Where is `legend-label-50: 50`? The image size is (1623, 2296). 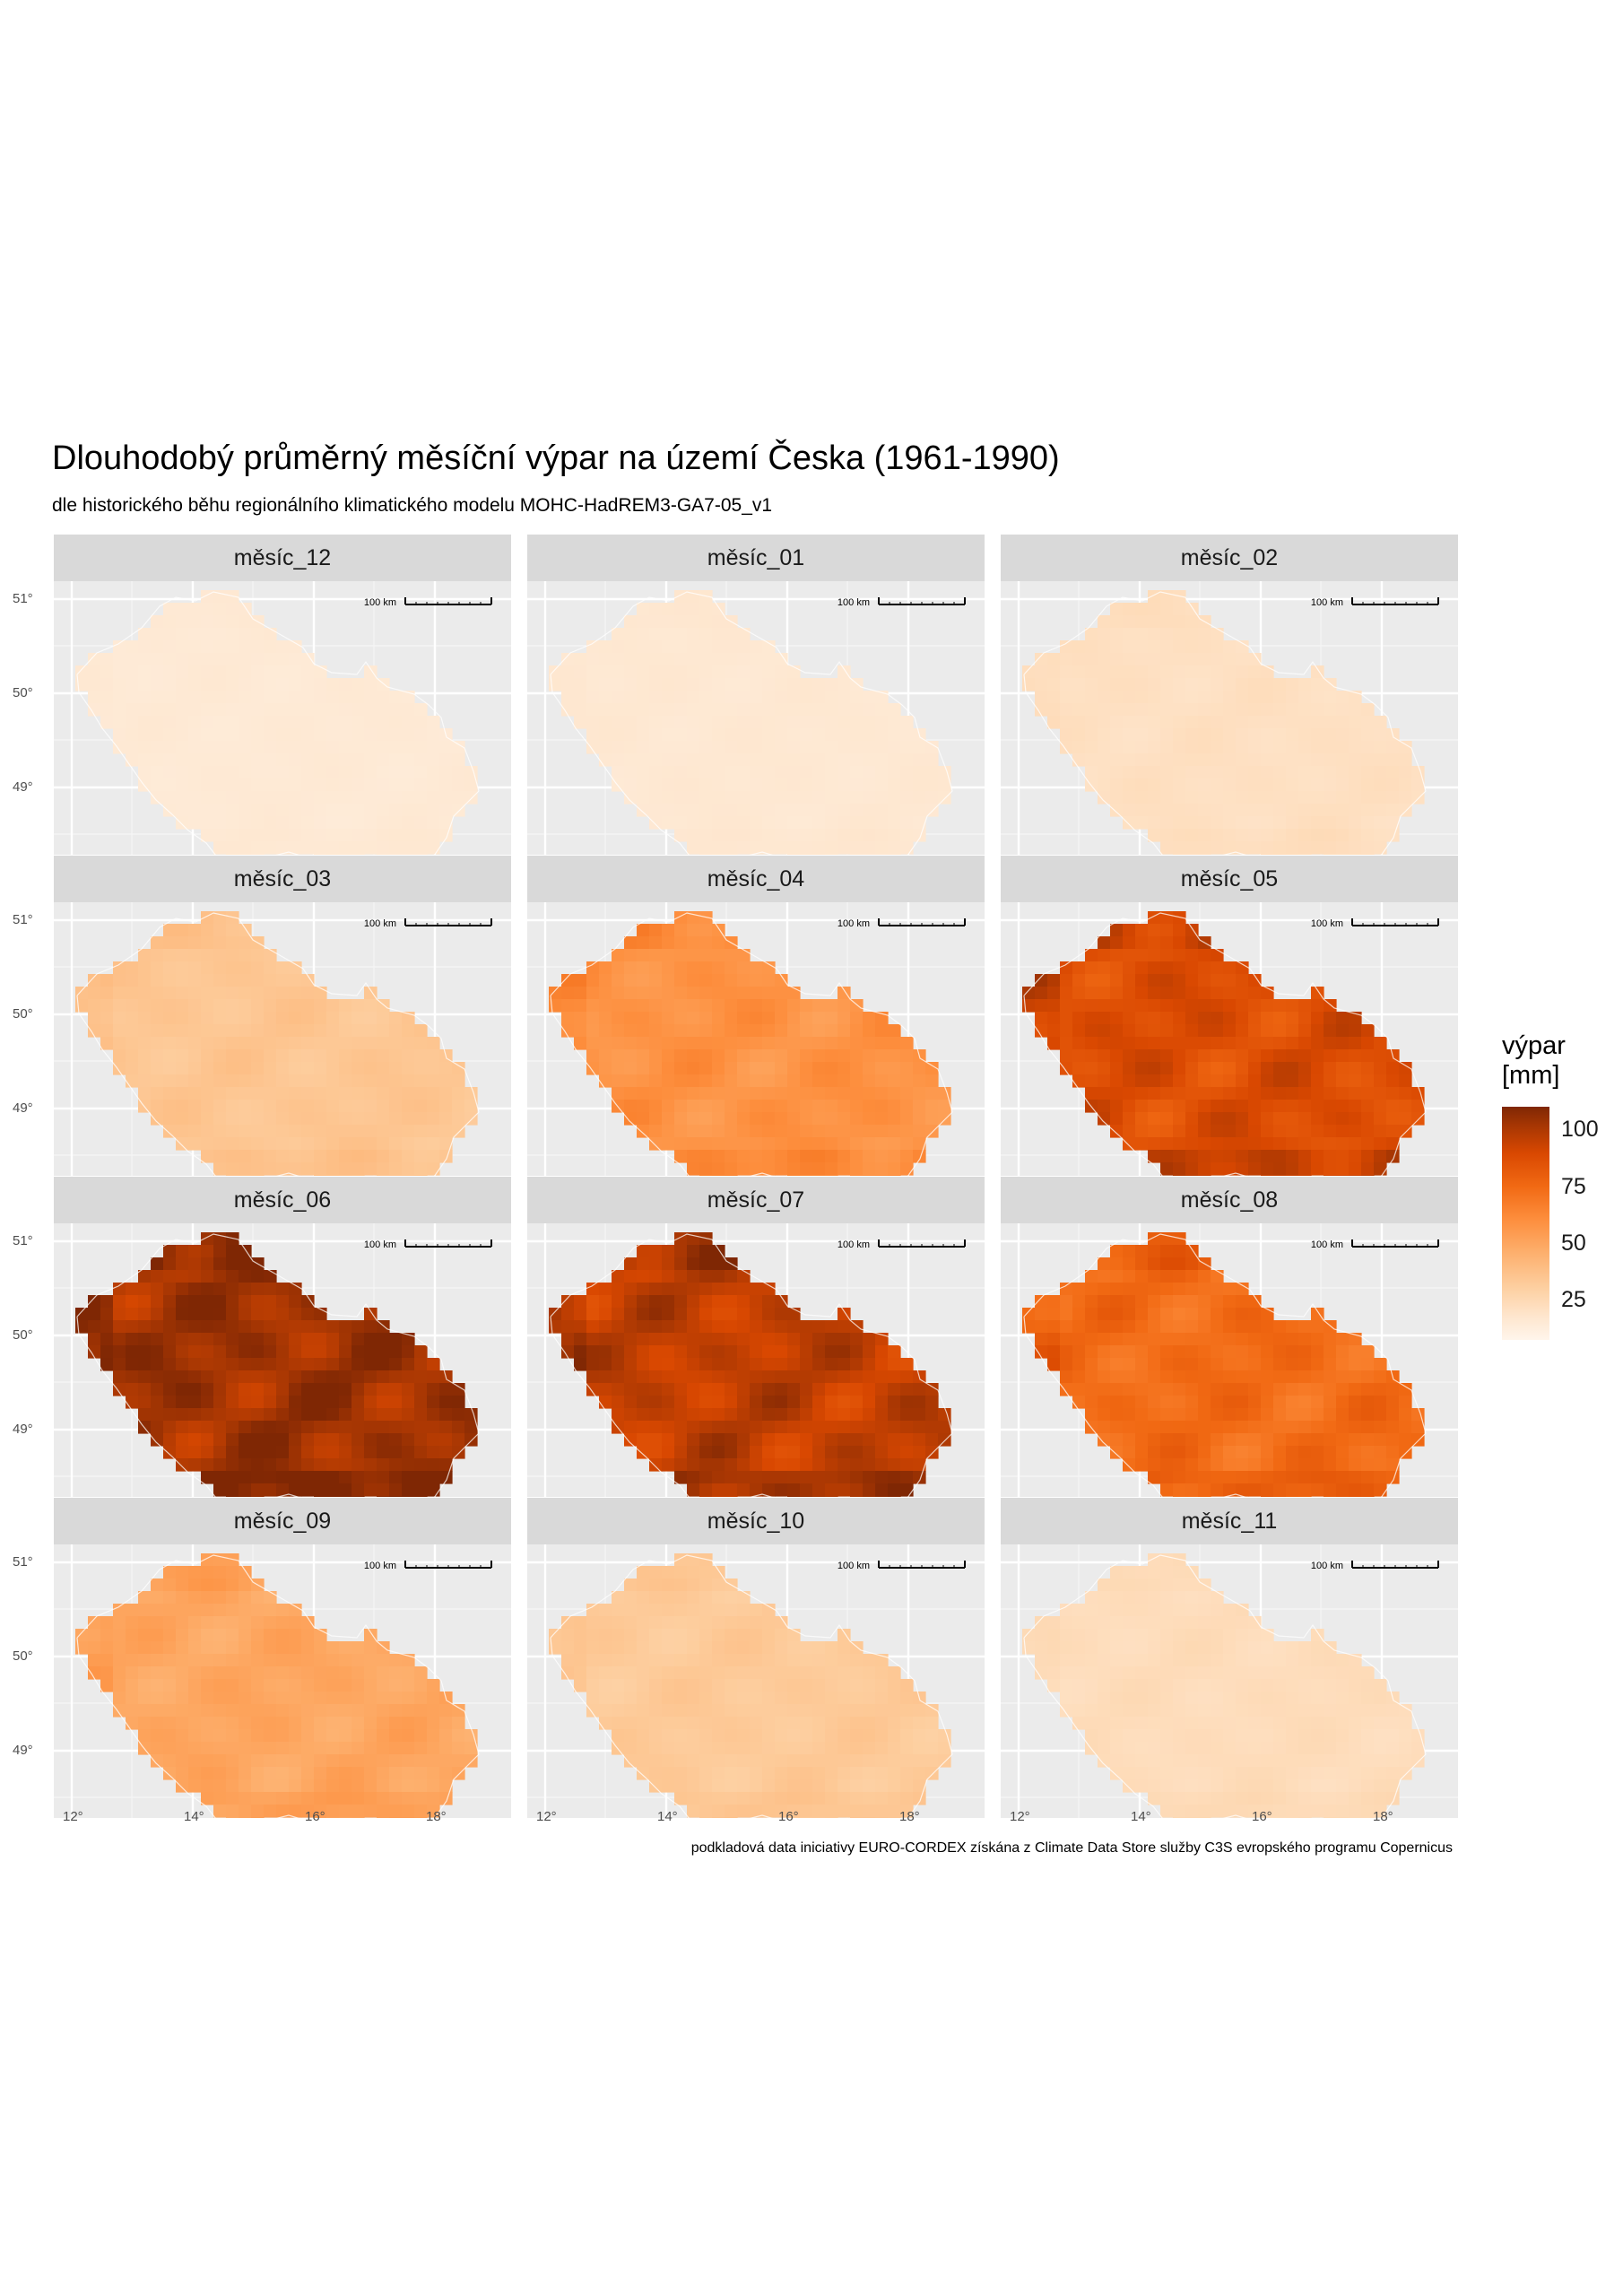 legend-label-50: 50 is located at coordinates (1573, 1243).